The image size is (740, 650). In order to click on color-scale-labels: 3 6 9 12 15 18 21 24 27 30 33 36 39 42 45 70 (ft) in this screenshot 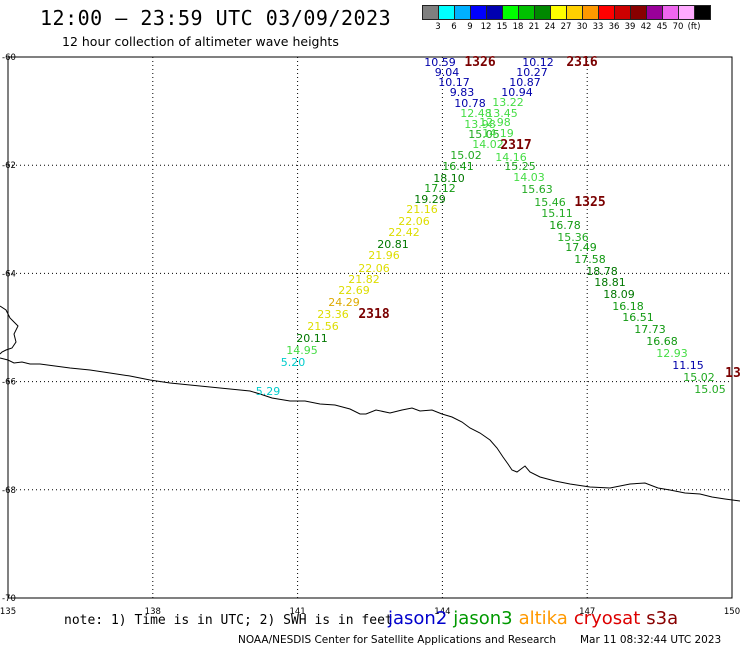, I will do `click(566, 26)`.